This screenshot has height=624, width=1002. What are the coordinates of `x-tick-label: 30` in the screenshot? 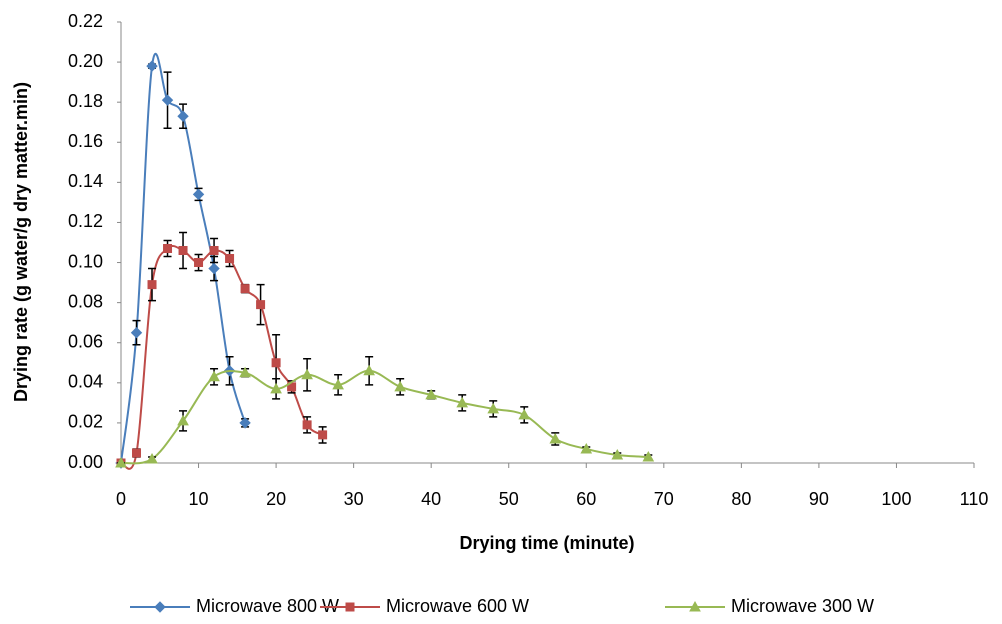 It's located at (354, 499).